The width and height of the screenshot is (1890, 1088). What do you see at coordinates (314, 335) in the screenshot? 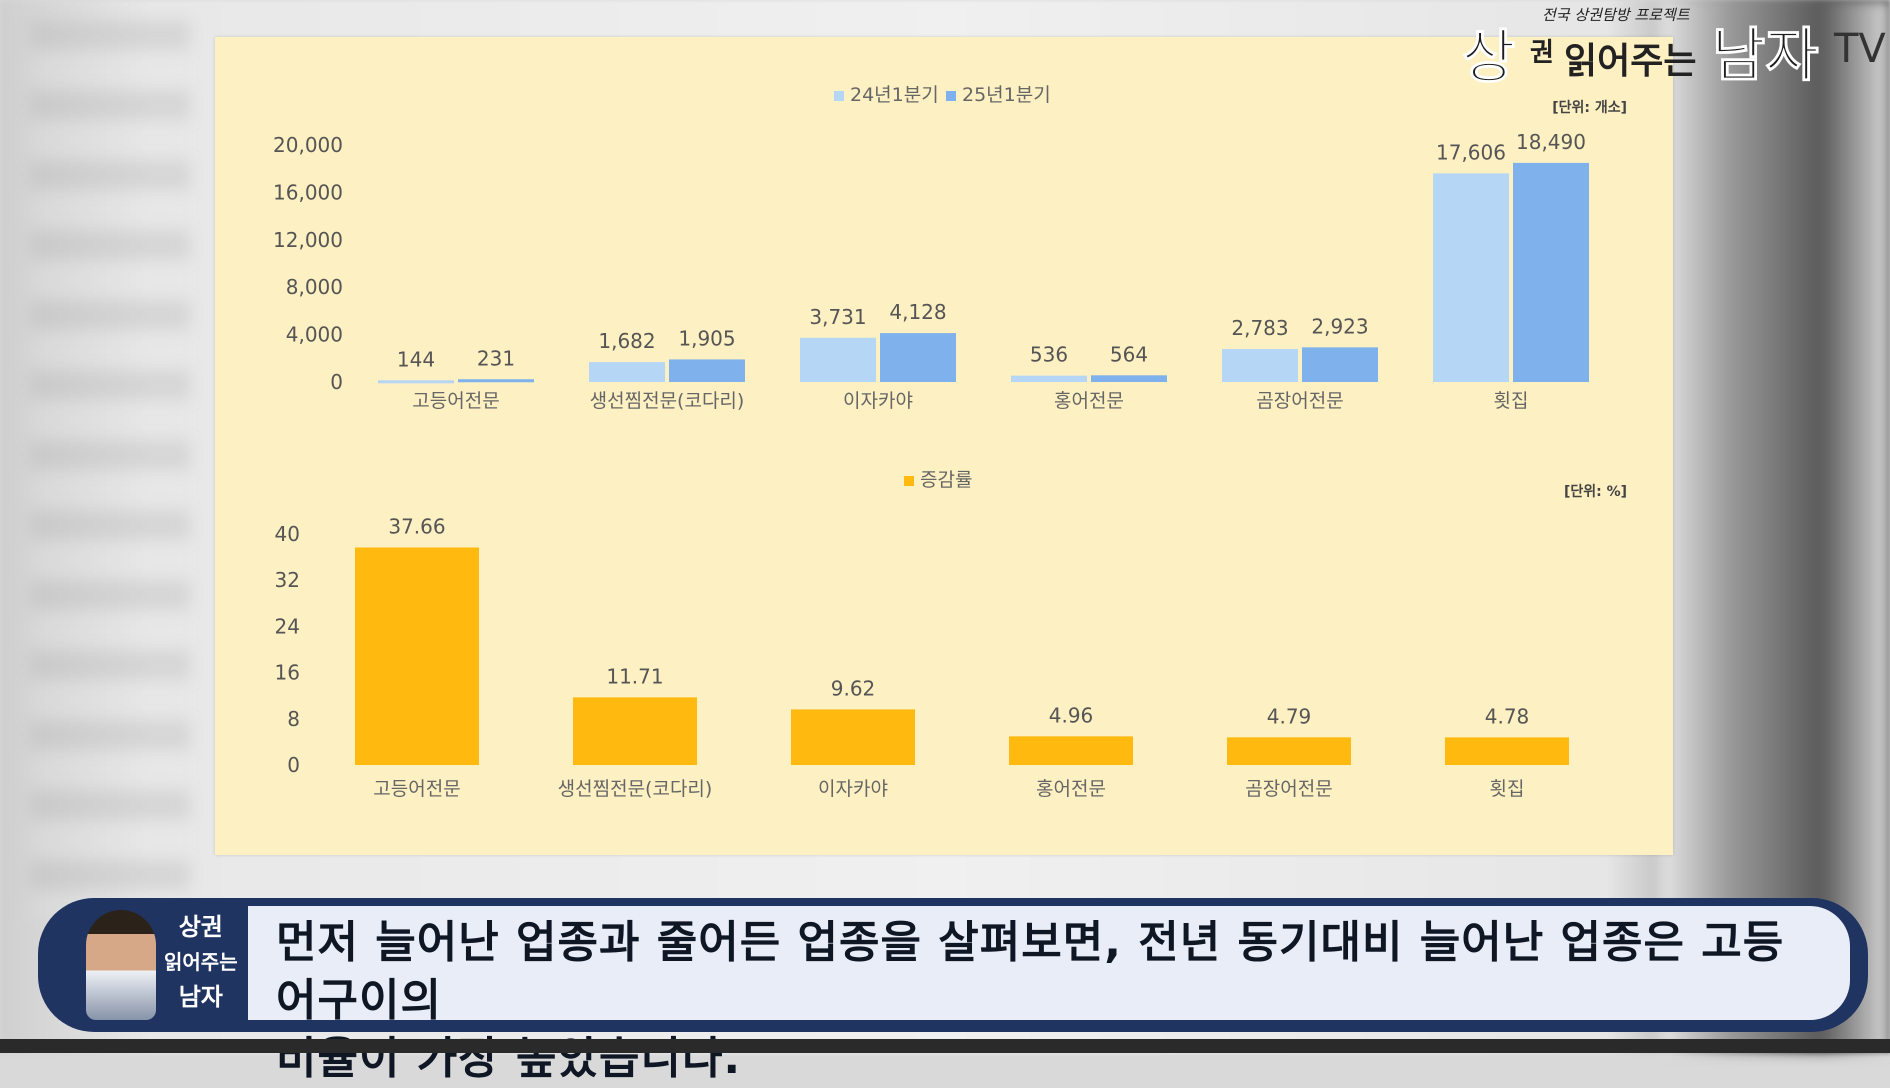
I see `y-tick-label: 4,000` at bounding box center [314, 335].